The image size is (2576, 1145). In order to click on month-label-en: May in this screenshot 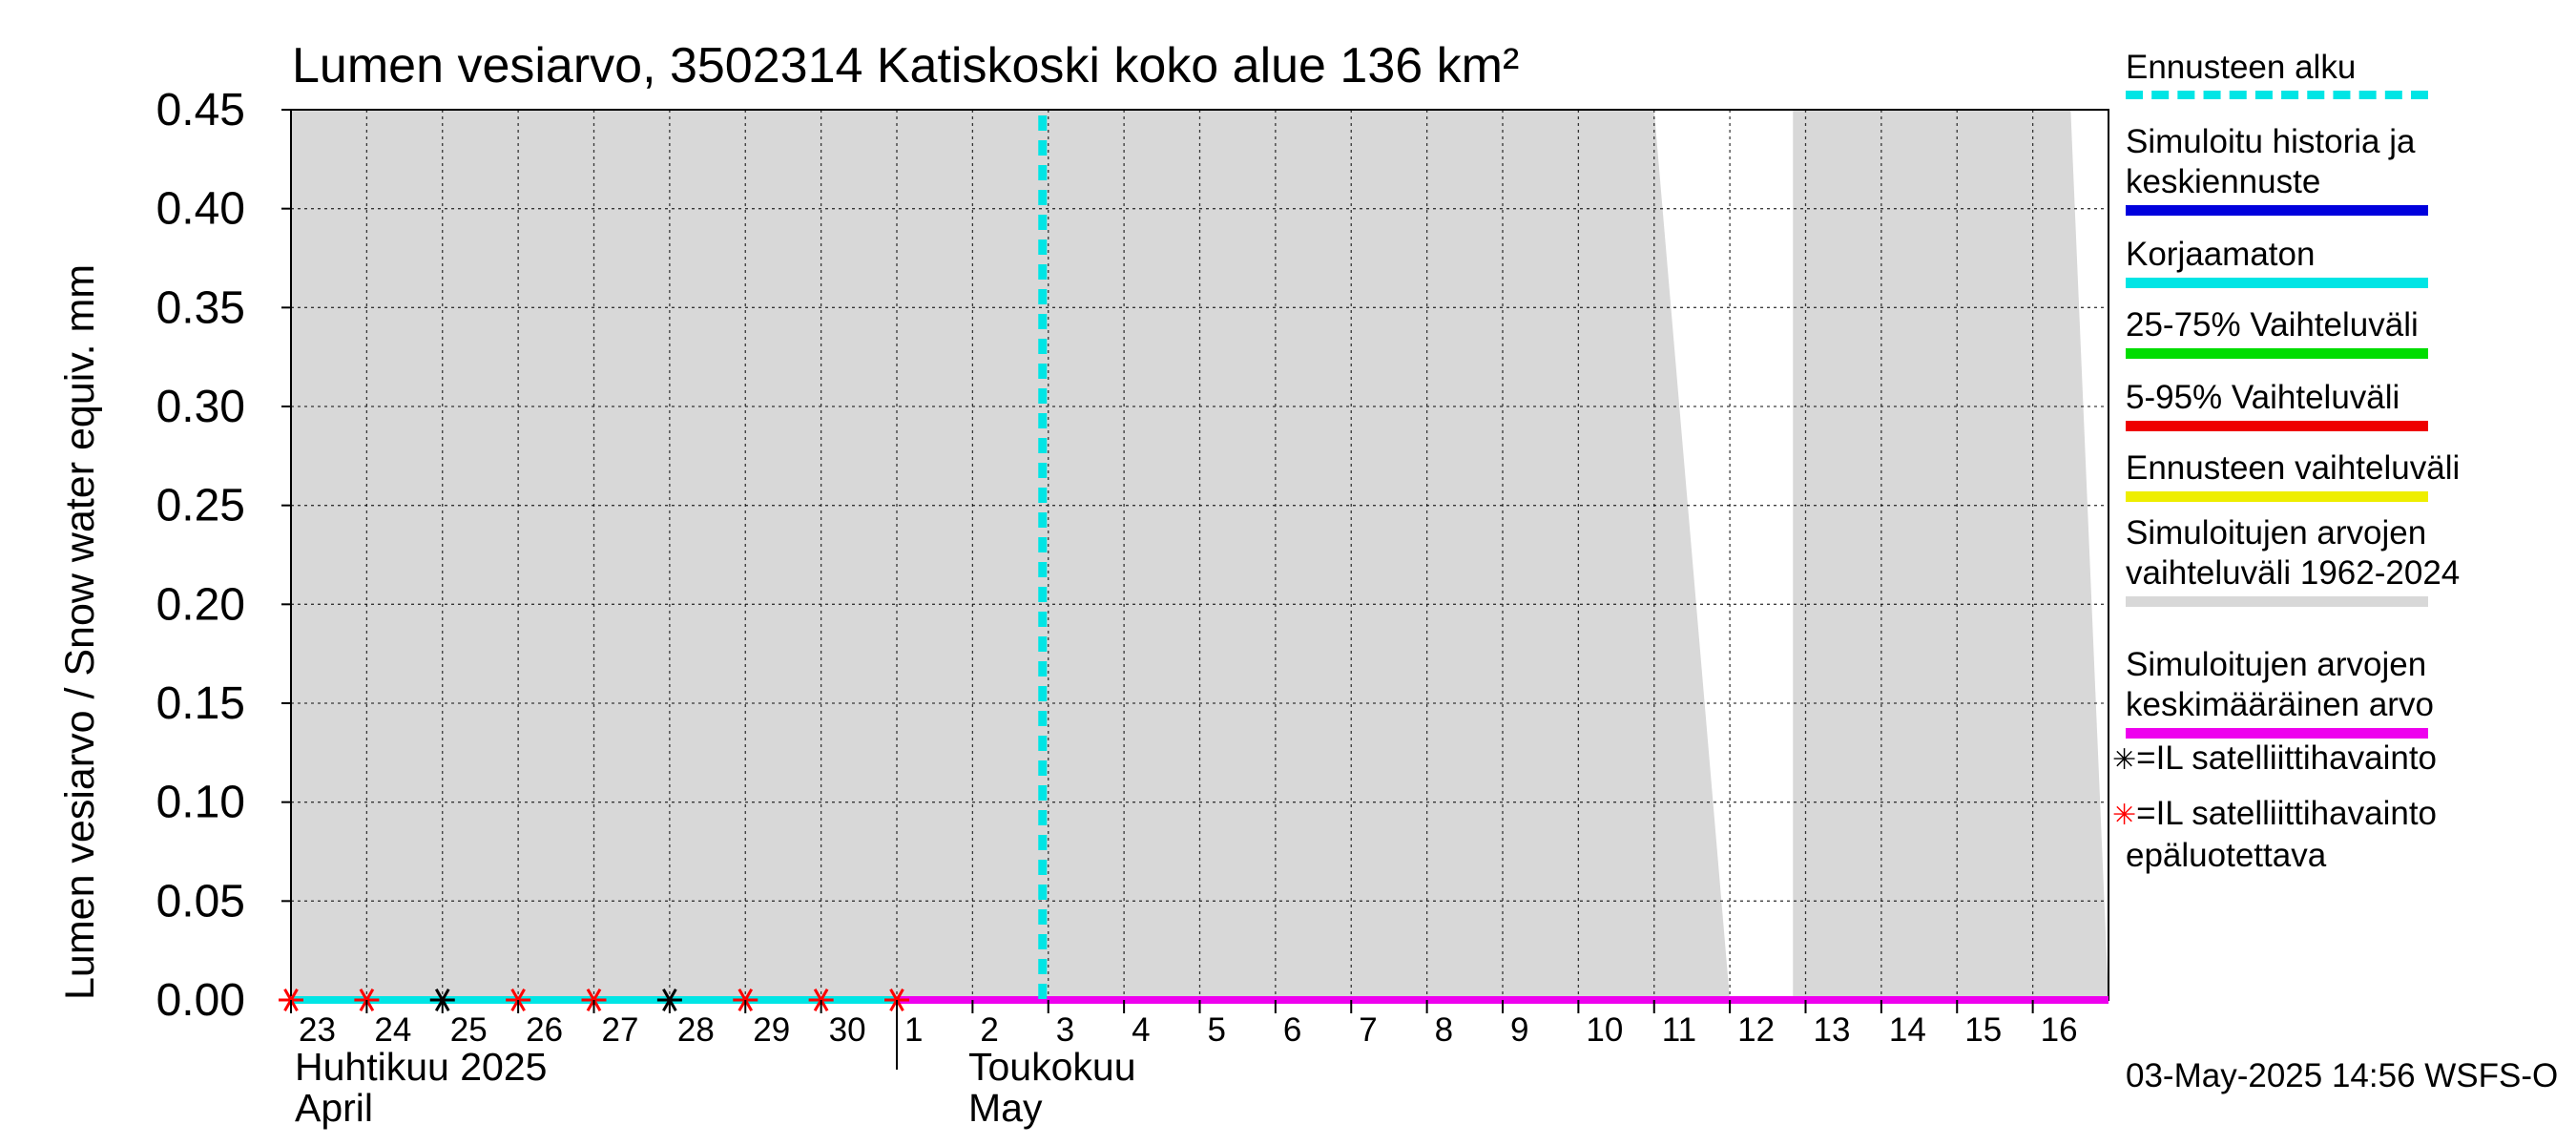, I will do `click(1005, 1108)`.